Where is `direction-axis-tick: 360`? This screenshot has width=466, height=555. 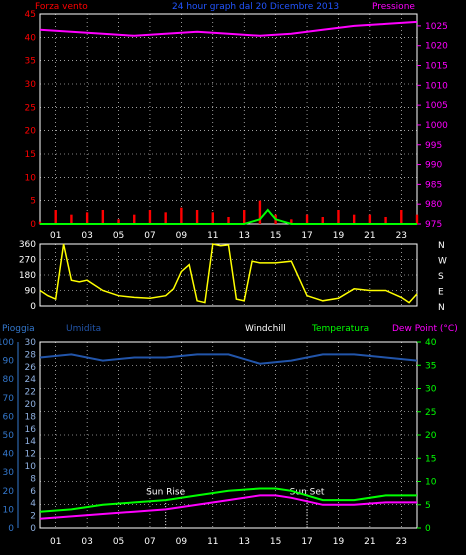
direction-axis-tick: 360 is located at coordinates (27, 245).